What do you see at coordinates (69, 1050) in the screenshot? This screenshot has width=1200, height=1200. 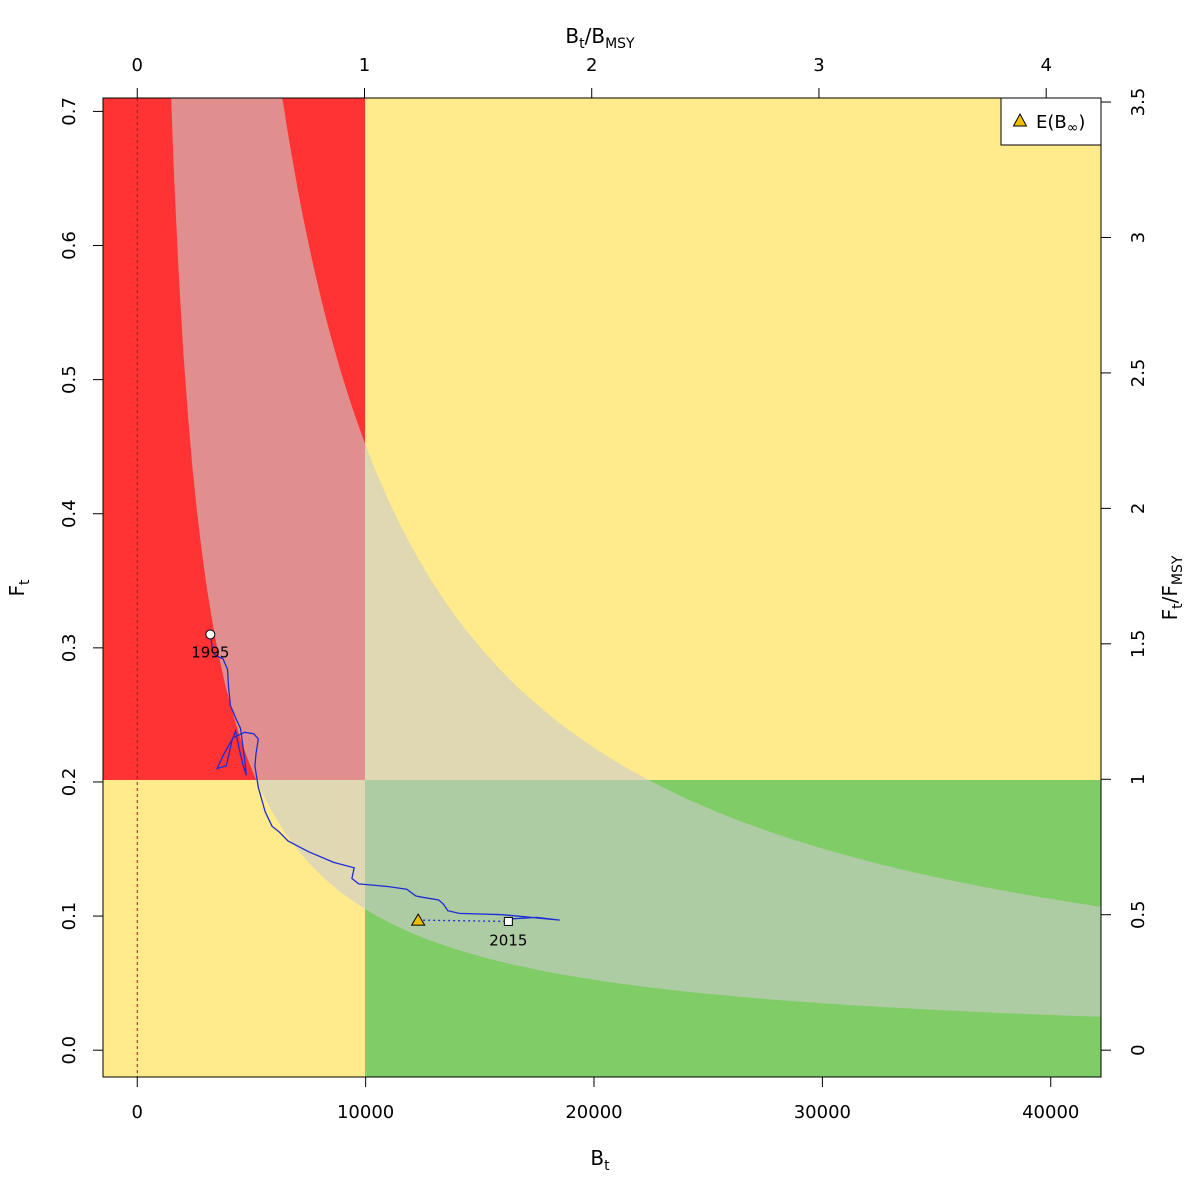 I see `y-tick-label: 0.0` at bounding box center [69, 1050].